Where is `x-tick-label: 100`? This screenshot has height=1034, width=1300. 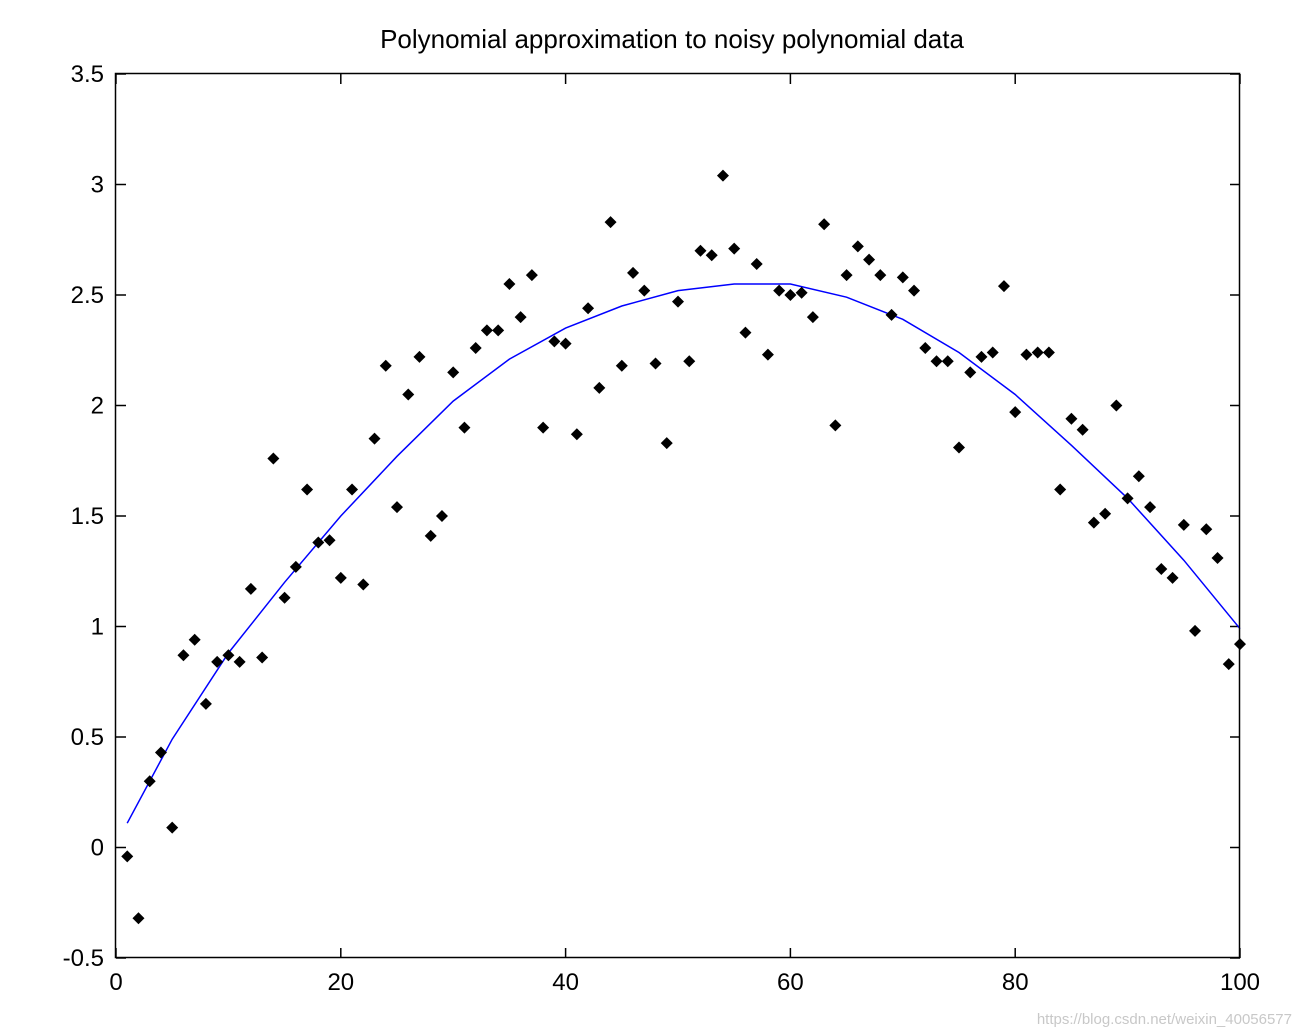 x-tick-label: 100 is located at coordinates (1240, 982).